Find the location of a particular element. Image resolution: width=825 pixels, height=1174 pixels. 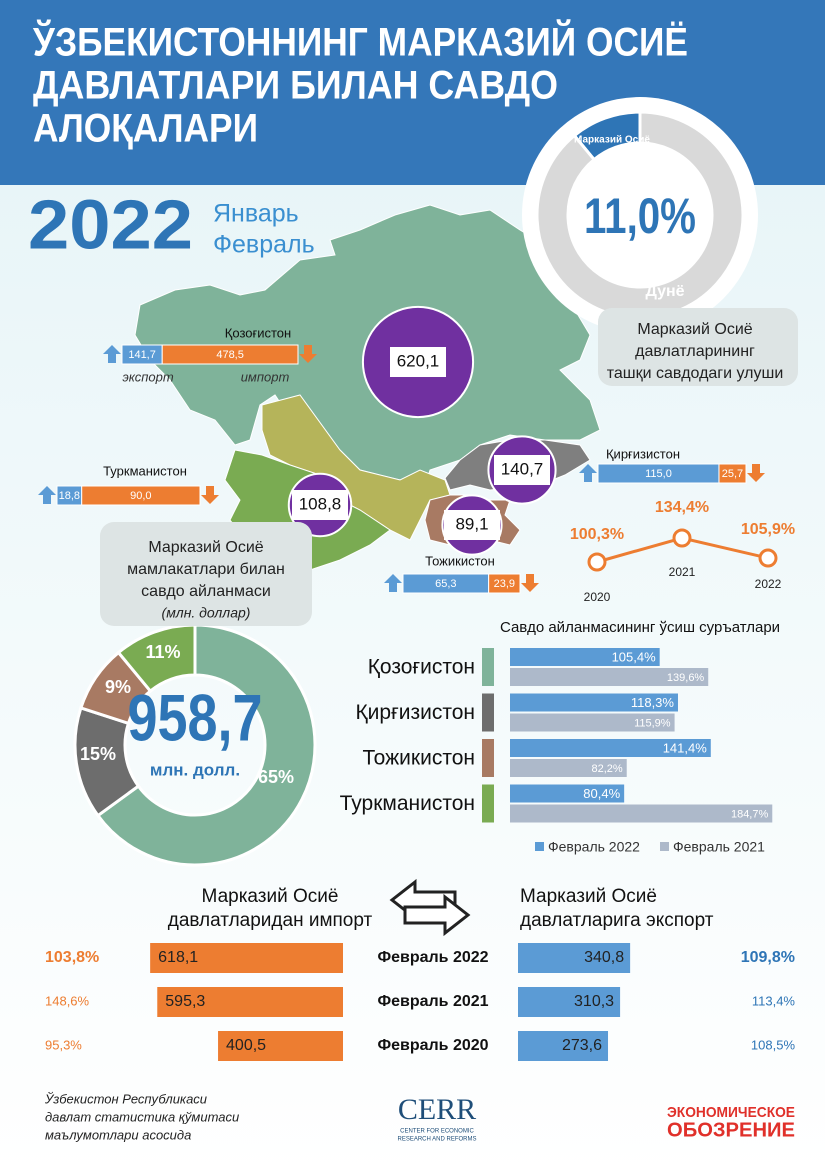

category-label: Туркманистон is located at coordinates (407, 803).